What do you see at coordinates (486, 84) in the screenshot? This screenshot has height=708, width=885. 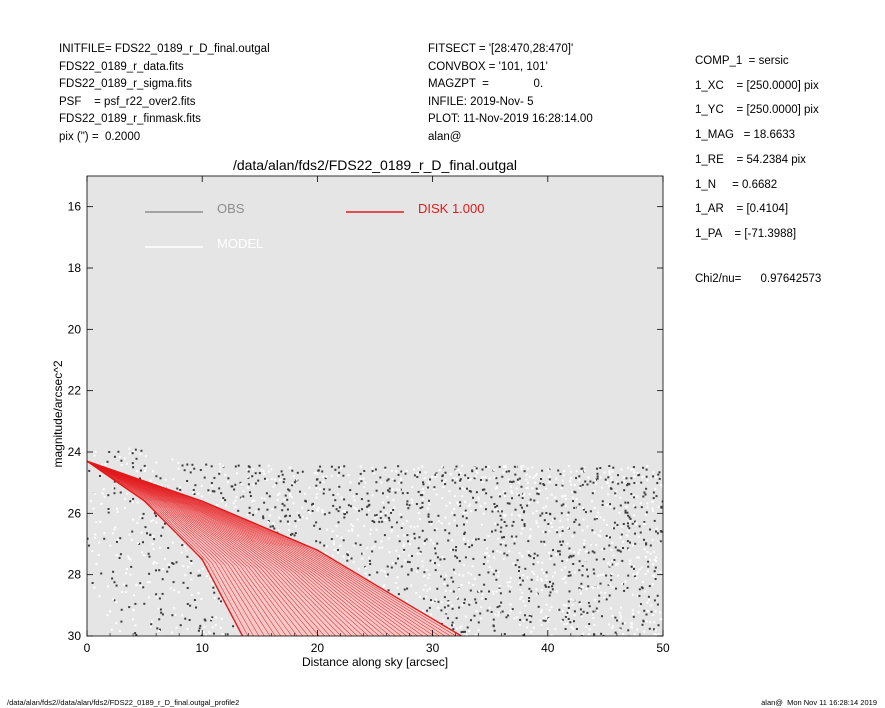 I see `header-mid-line-2: MAGZPT = 0.` at bounding box center [486, 84].